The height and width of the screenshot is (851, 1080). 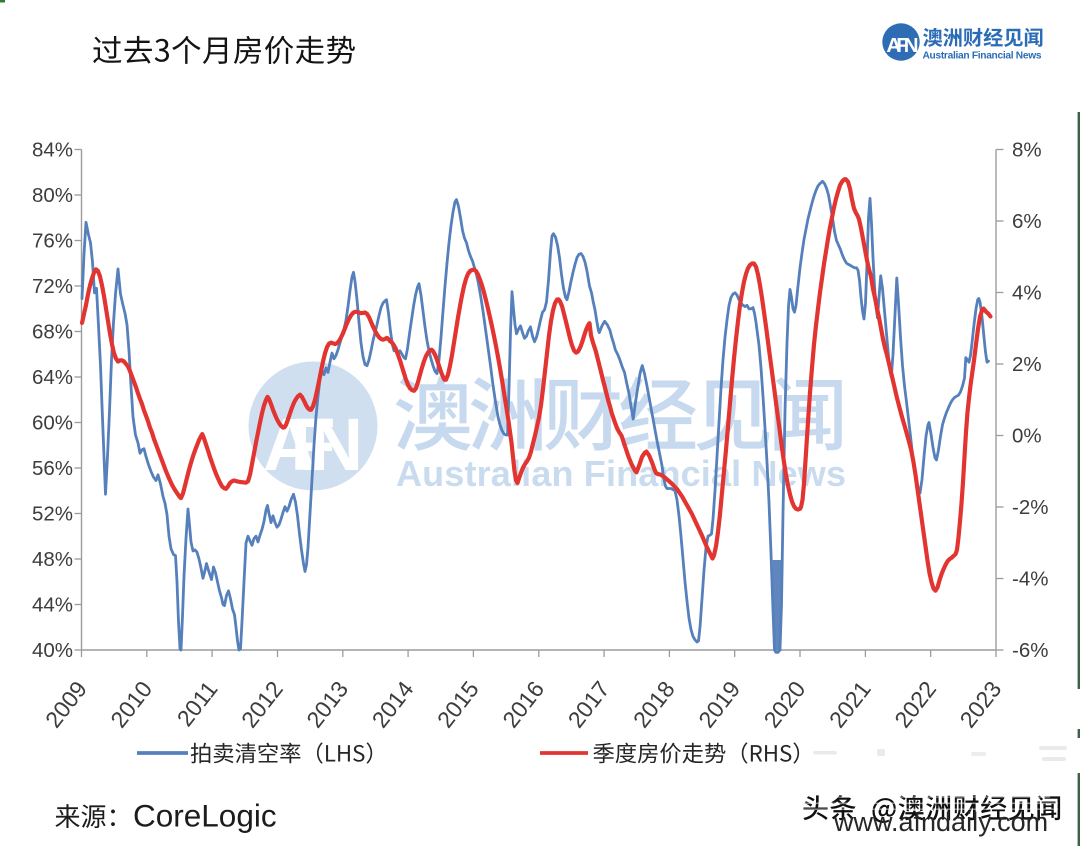 What do you see at coordinates (52, 468) in the screenshot?
I see `svg-text: 56%` at bounding box center [52, 468].